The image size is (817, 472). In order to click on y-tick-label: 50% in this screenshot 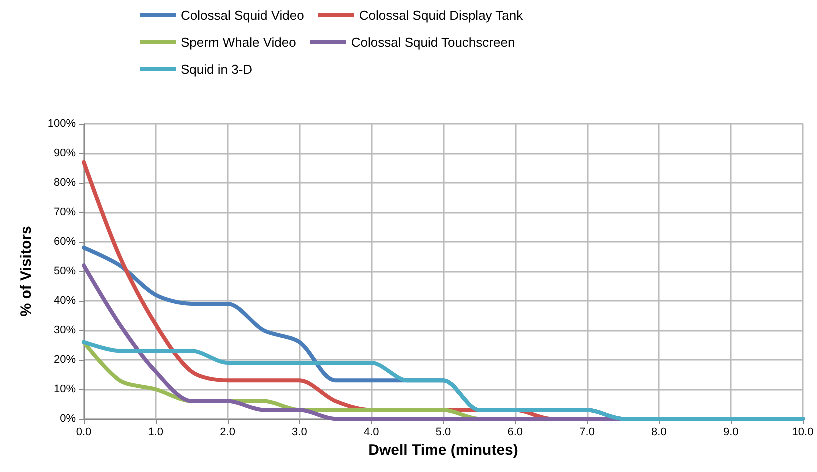, I will do `click(65, 272)`.